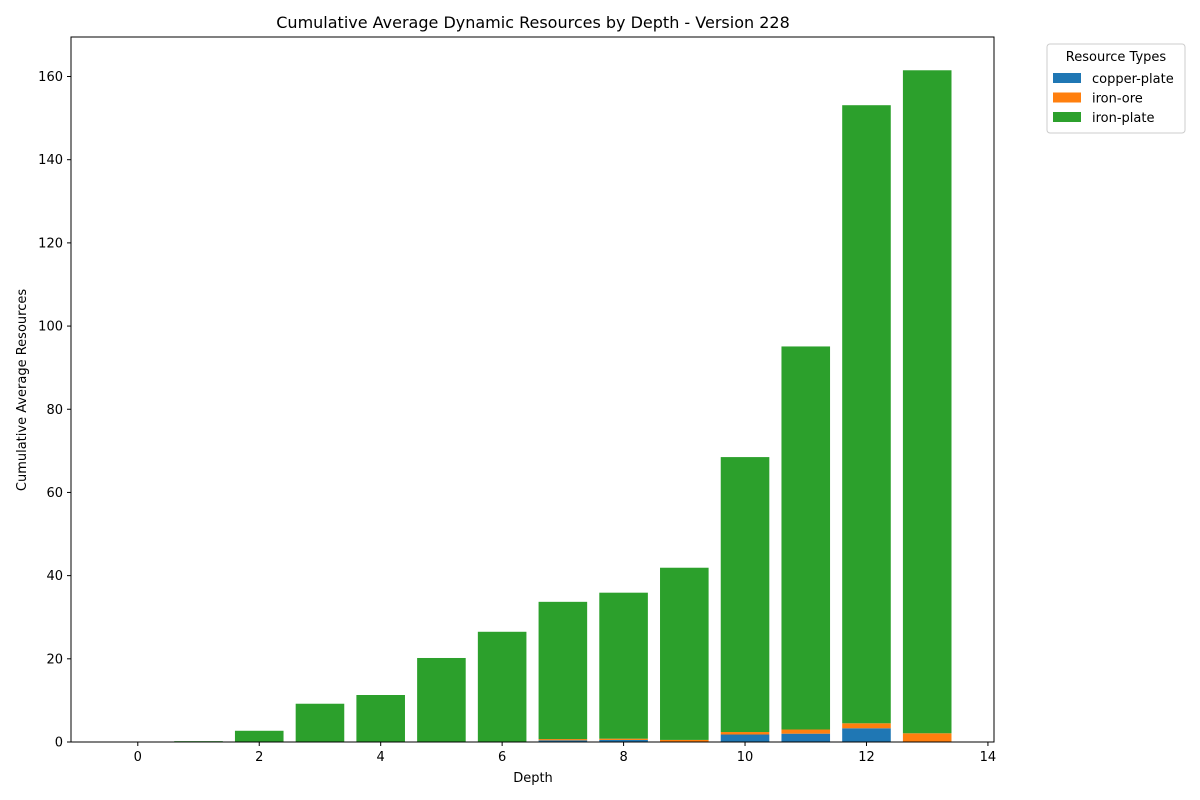 This screenshot has height=800, width=1200. I want to click on legend-swatch-copper-plate, so click(1067, 78).